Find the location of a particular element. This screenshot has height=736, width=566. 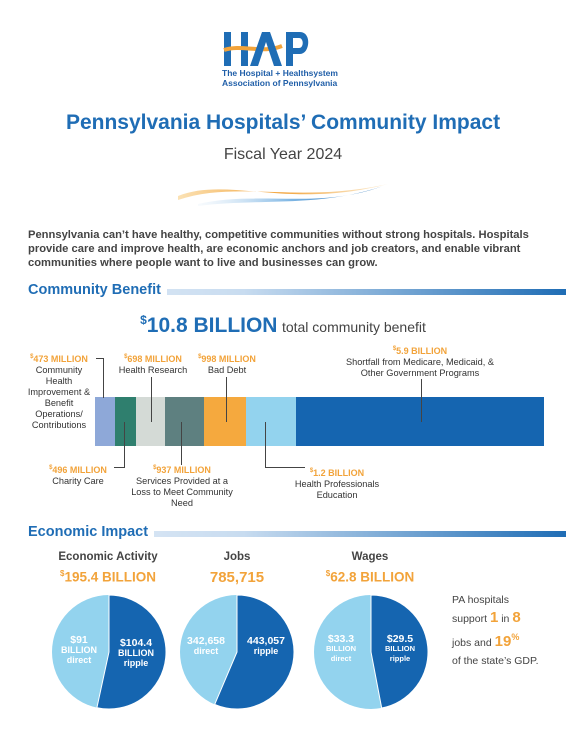

pie-jobs is located at coordinates (237, 652).